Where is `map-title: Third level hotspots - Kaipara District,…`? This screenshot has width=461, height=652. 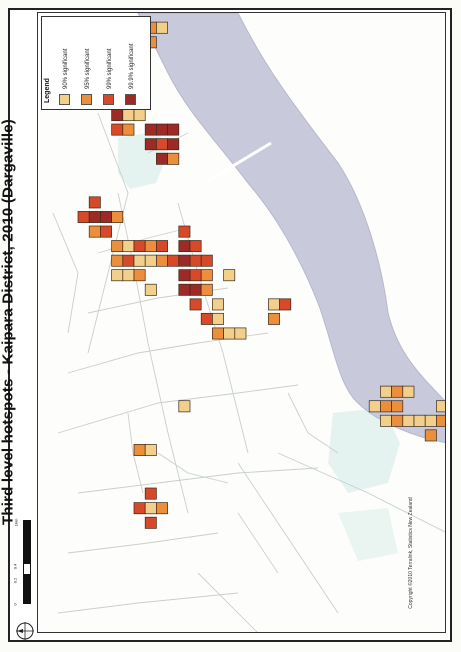 map-title: Third level hotspots - Kaipara District,… is located at coordinates (8, 322).